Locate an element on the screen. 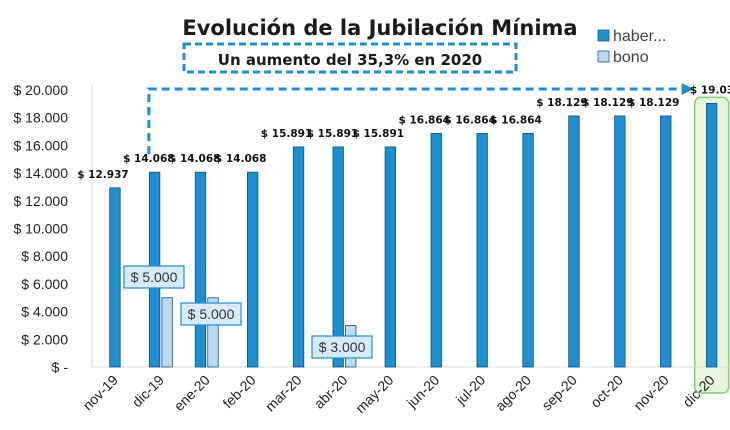 Image resolution: width=730 pixels, height=430 pixels. callouts-group: $ 5.000 $ 5.000 $ 3.000 is located at coordinates (248, 312).